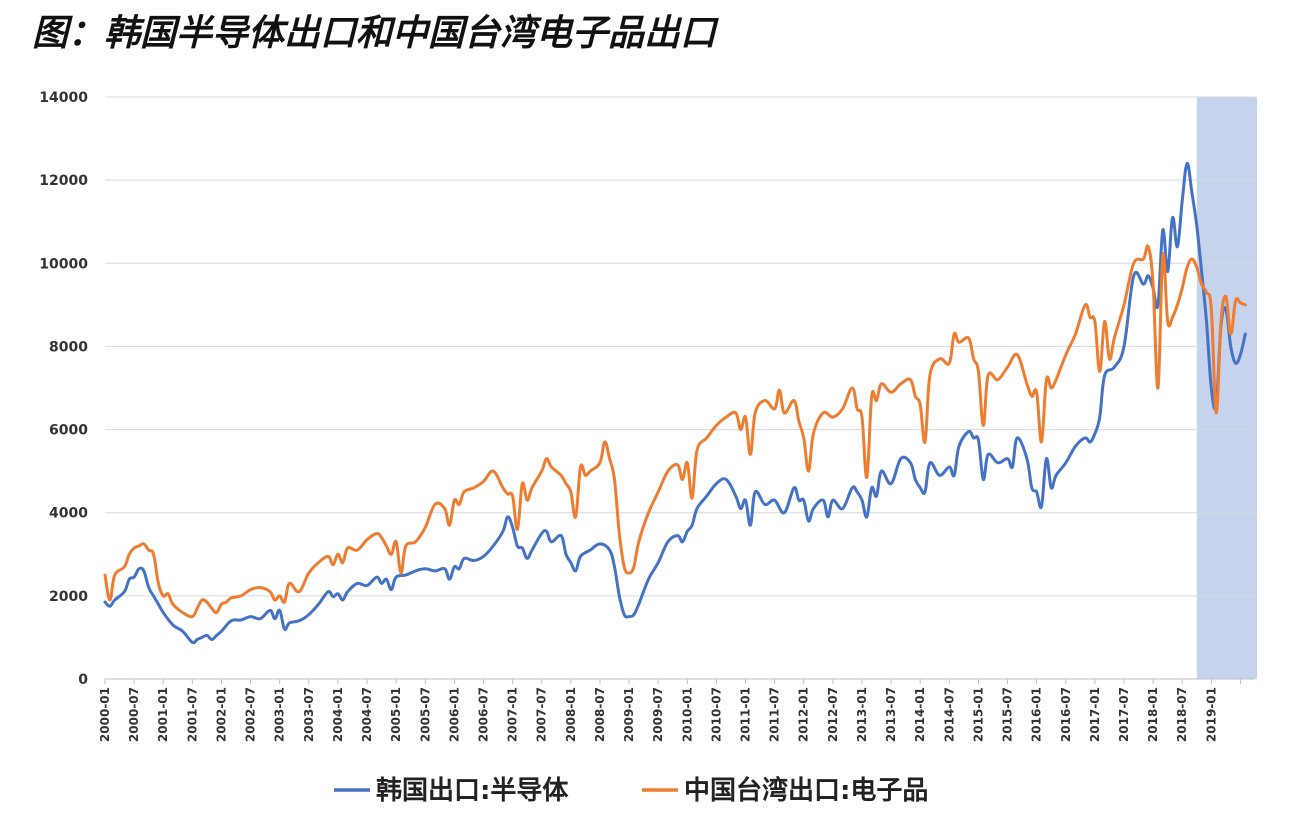 The width and height of the screenshot is (1300, 839). What do you see at coordinates (374, 33) in the screenshot?
I see `page-title: 图：韩国半导体出口和中国台湾电子品出口` at bounding box center [374, 33].